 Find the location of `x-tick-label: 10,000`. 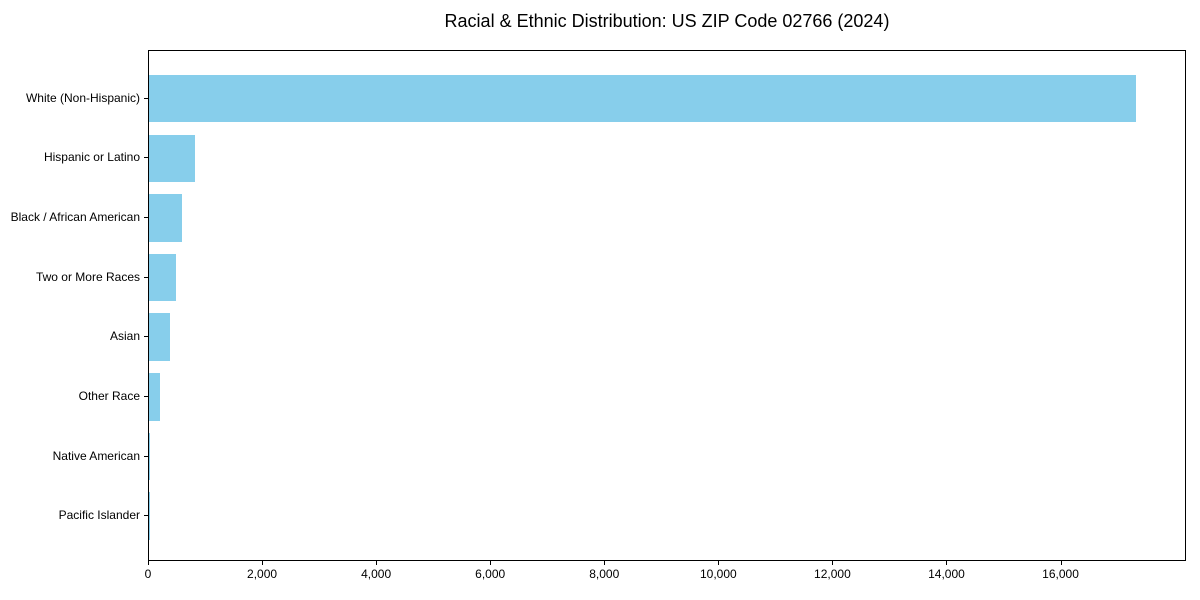

x-tick-label: 10,000 is located at coordinates (718, 574).